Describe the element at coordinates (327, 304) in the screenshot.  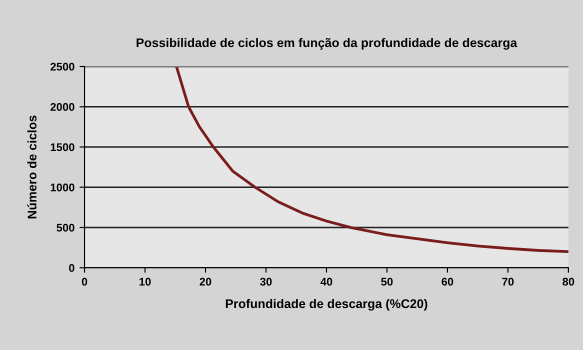
I see `x-axis-title: Profundidade de descarga (%C20)` at that location.